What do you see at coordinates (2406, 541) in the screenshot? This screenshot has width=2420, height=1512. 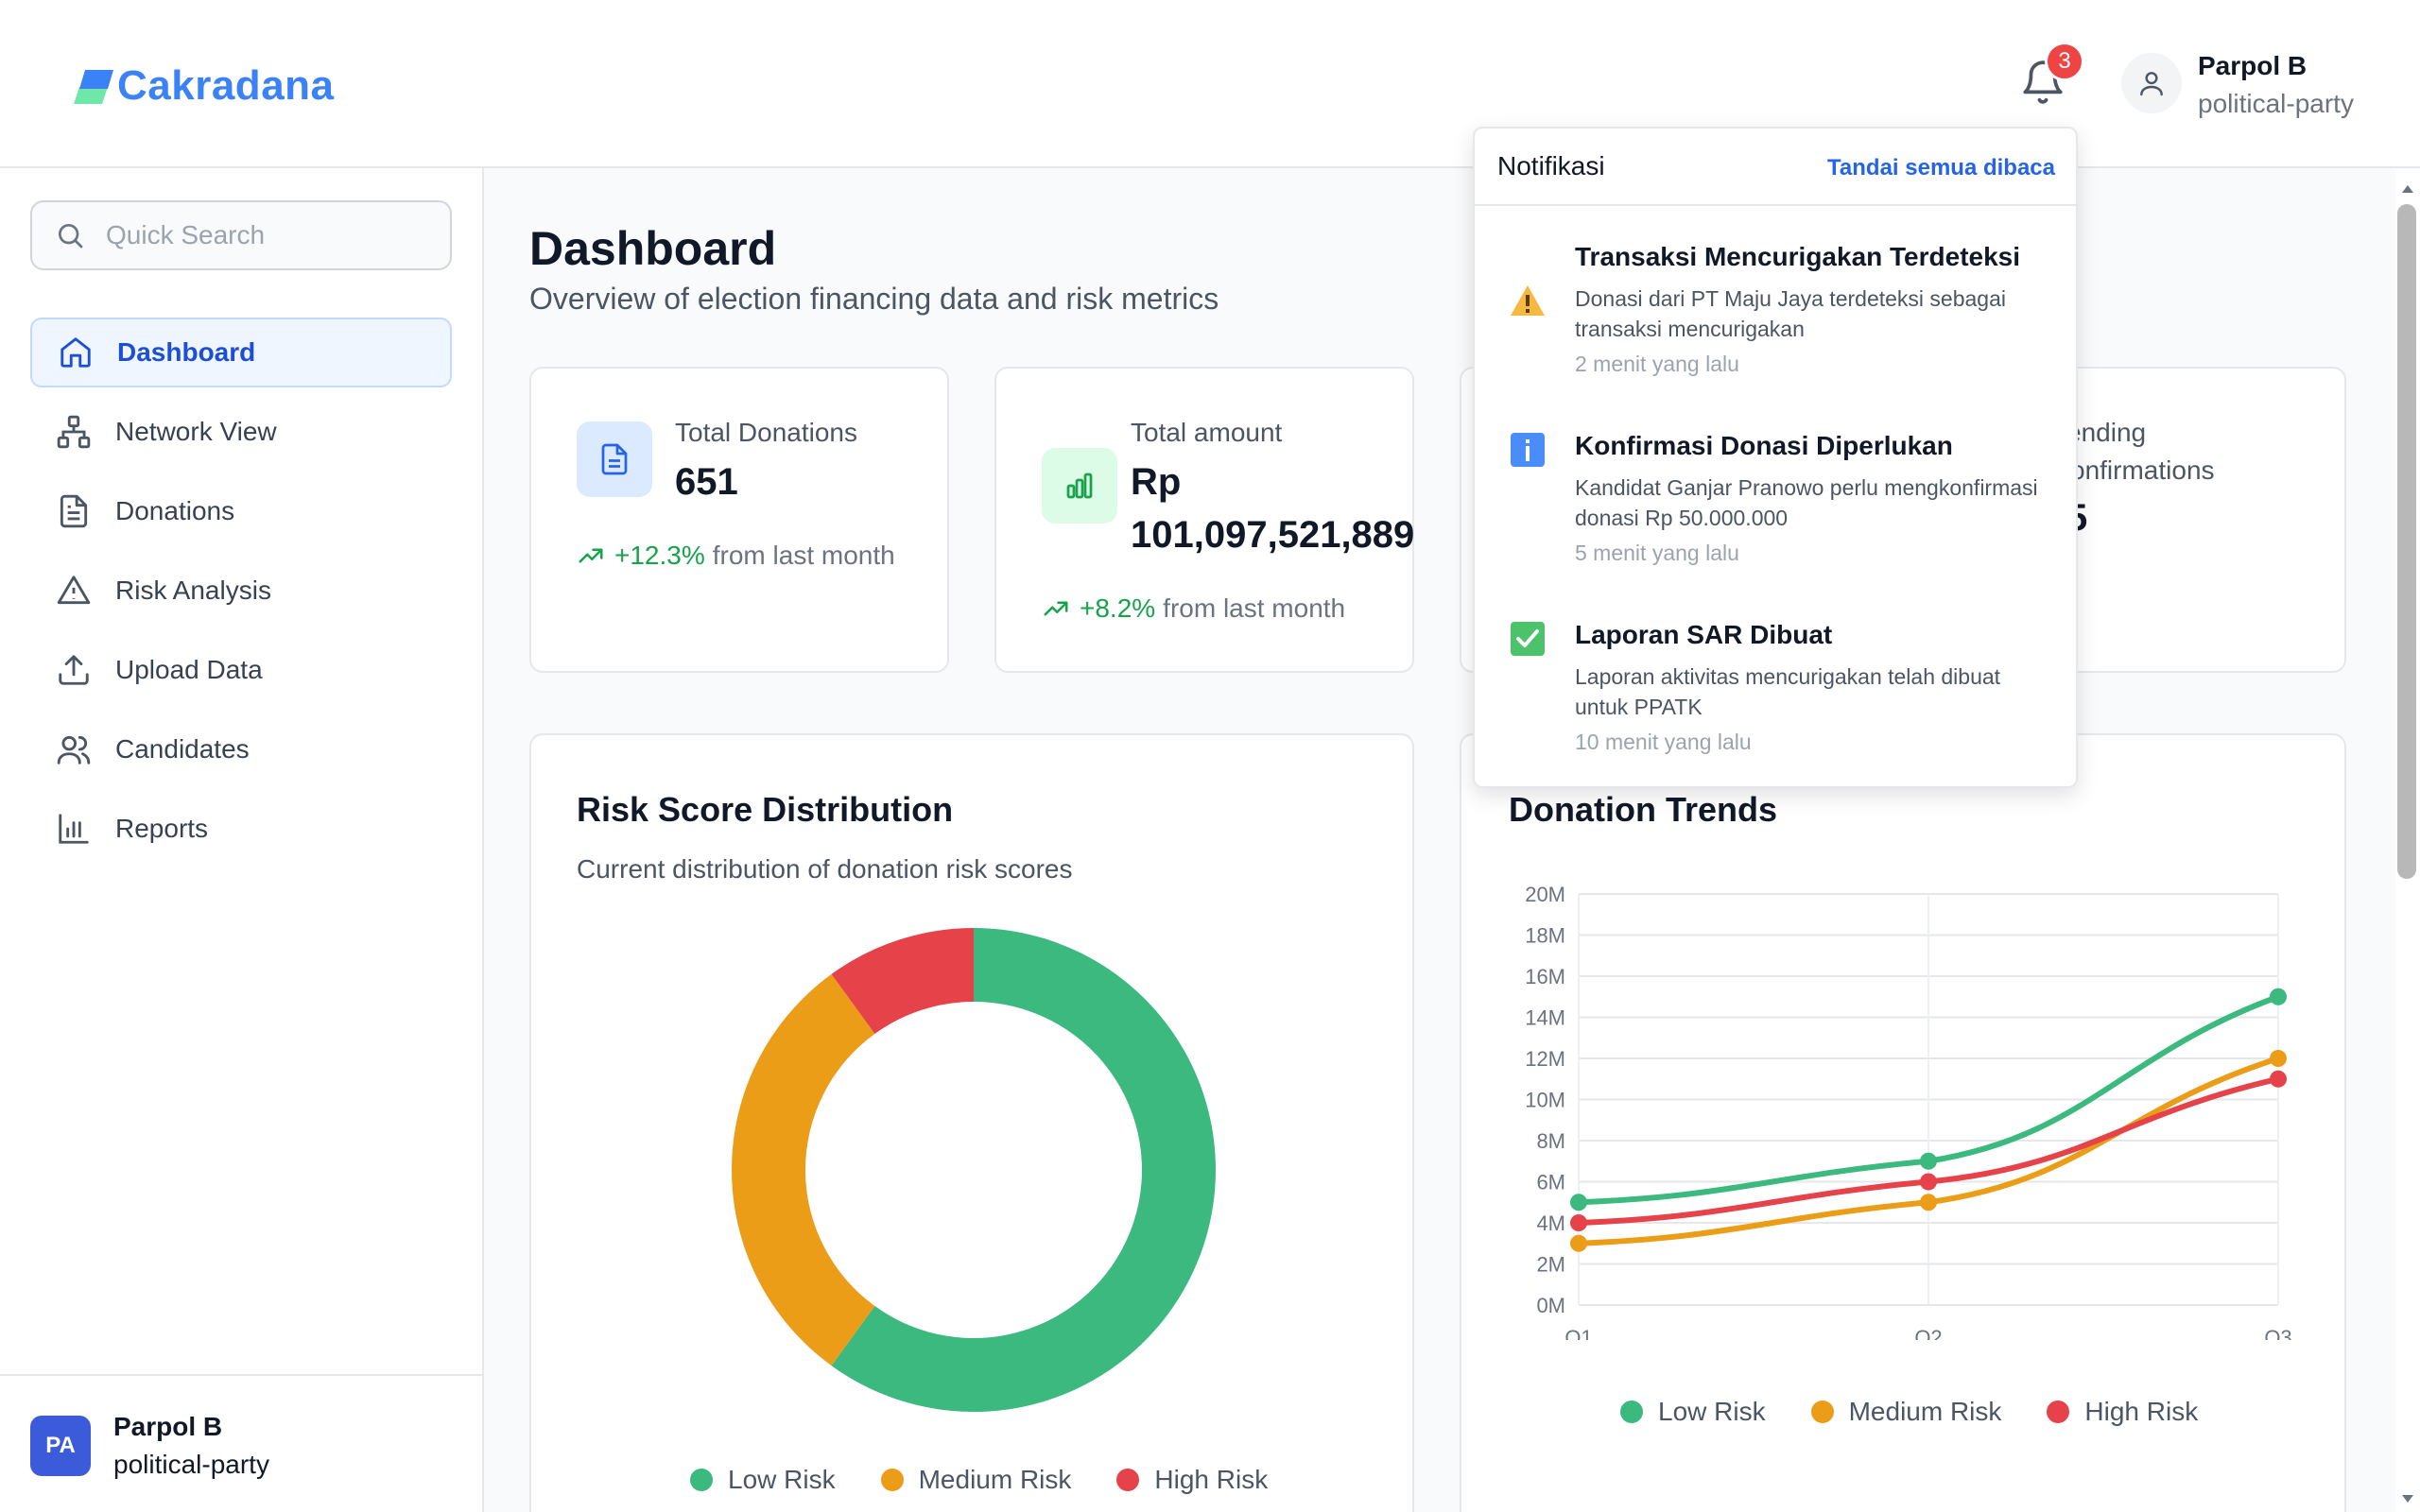 I see `scrollbar-thumb` at bounding box center [2406, 541].